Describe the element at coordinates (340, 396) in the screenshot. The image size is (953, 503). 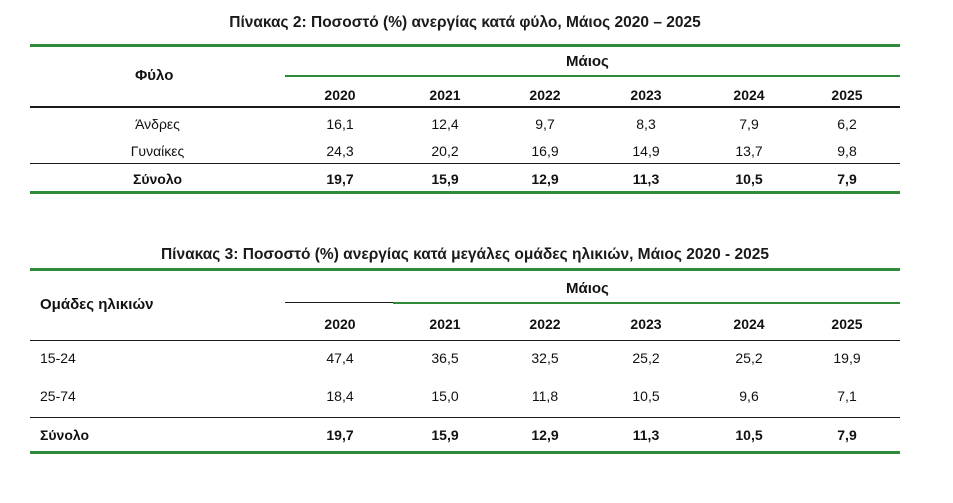
I see `table3-cell: 18,4` at that location.